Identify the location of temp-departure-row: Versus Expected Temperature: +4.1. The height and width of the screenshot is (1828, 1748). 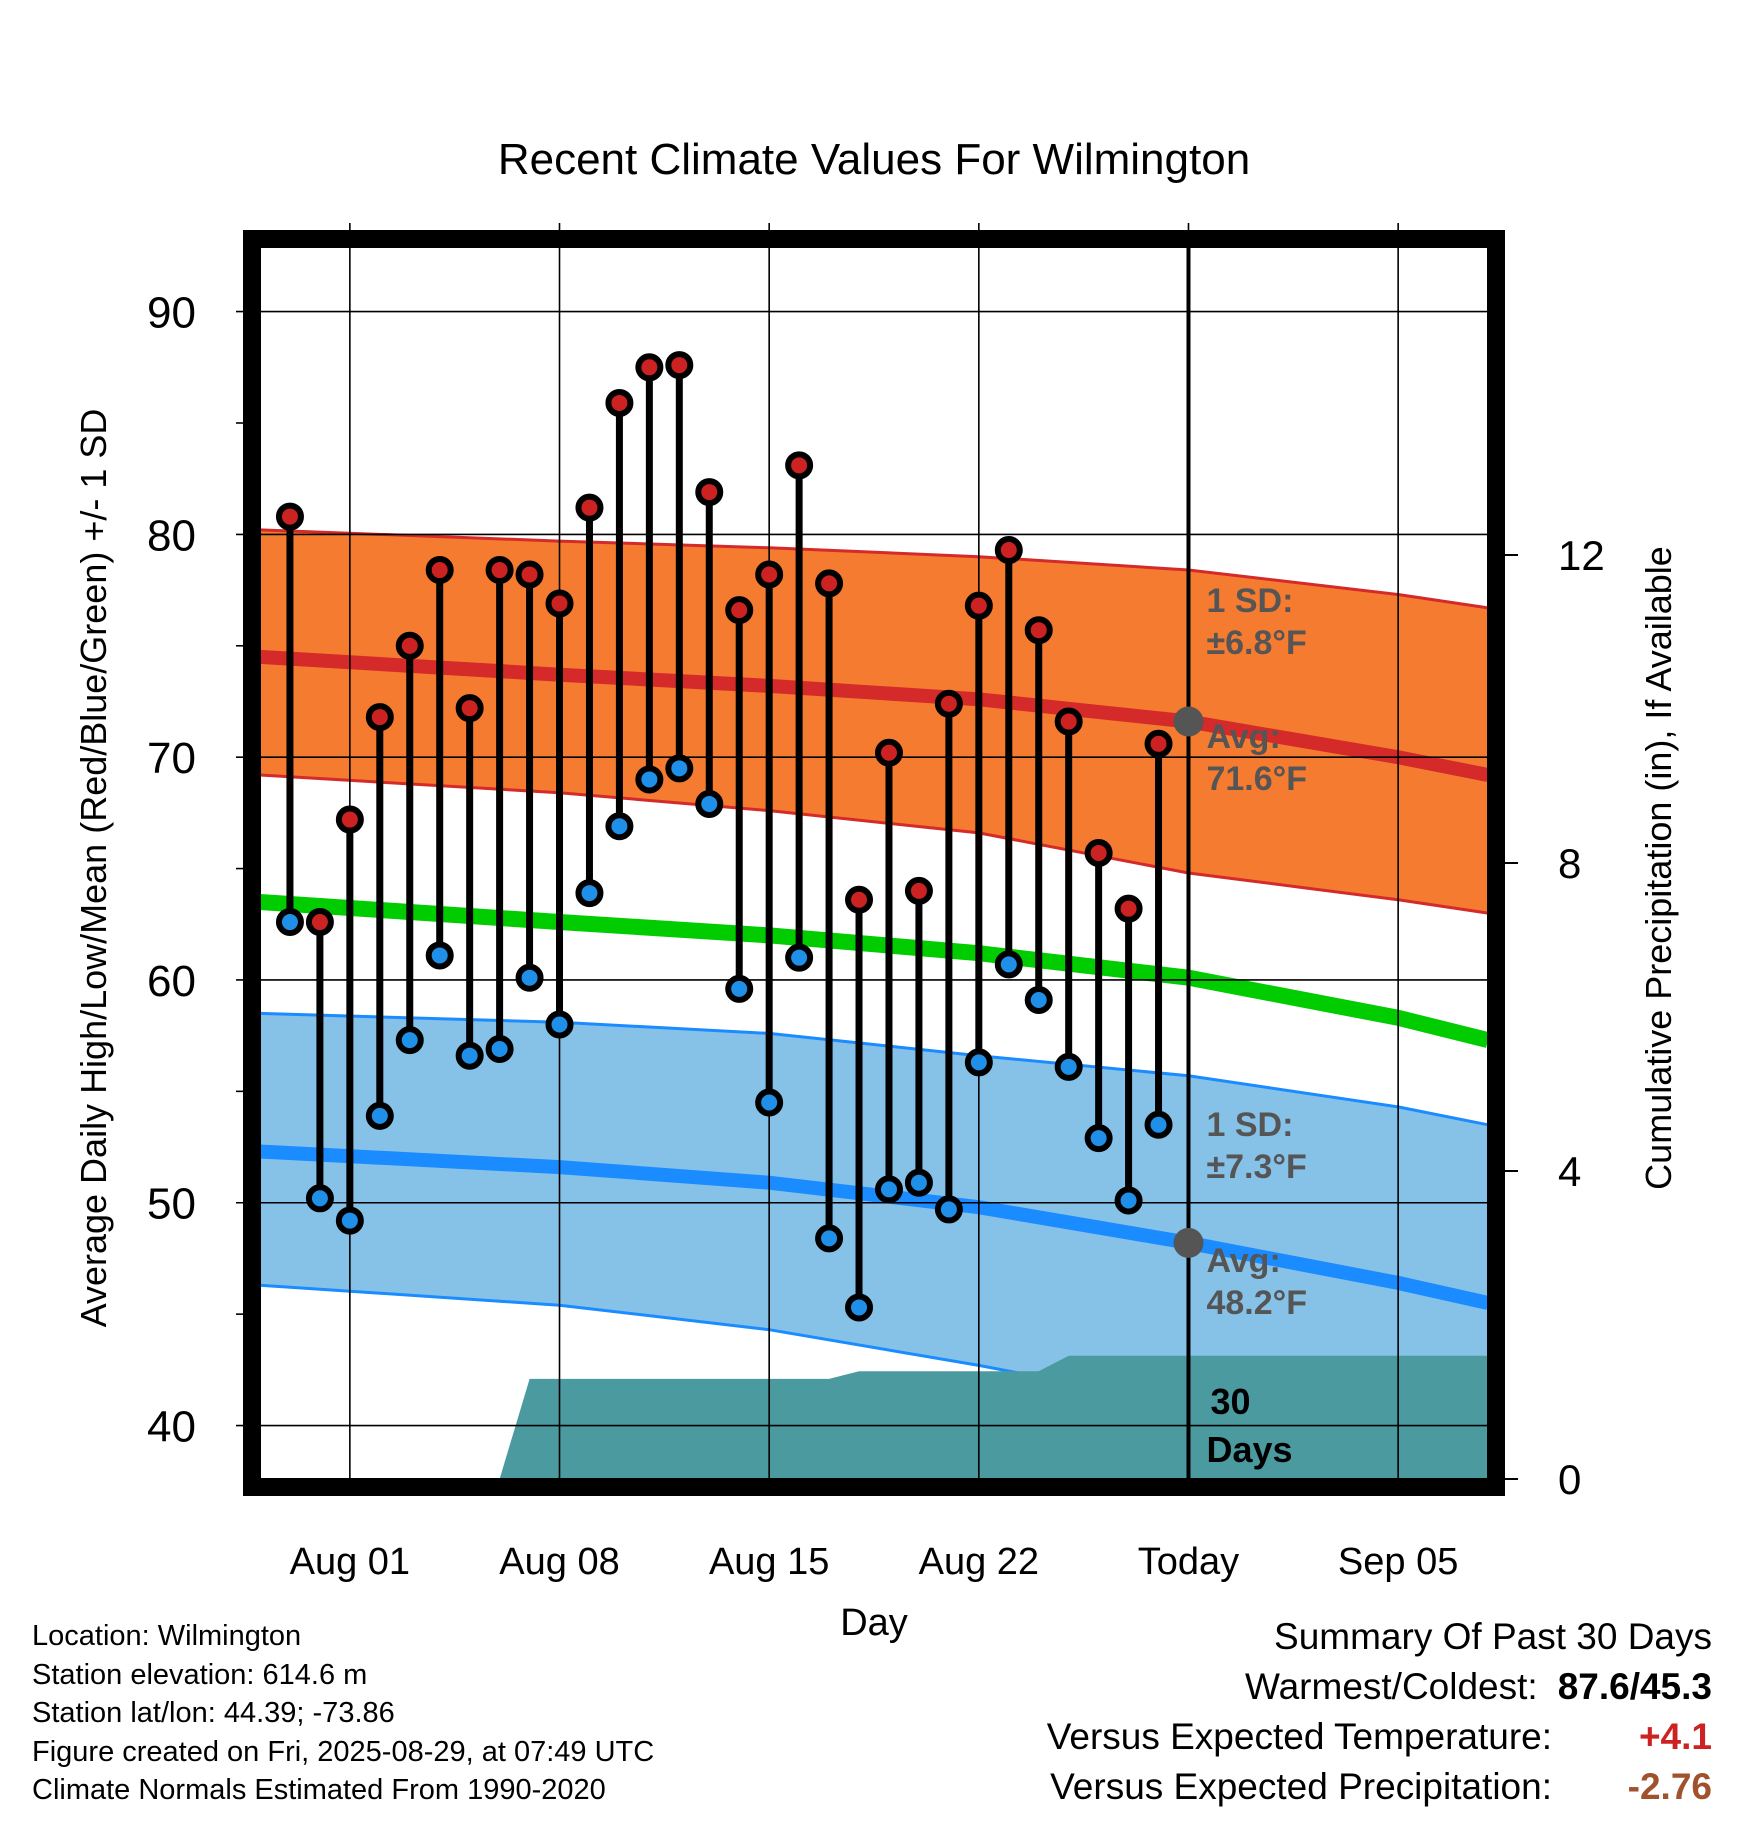
(1379, 1737).